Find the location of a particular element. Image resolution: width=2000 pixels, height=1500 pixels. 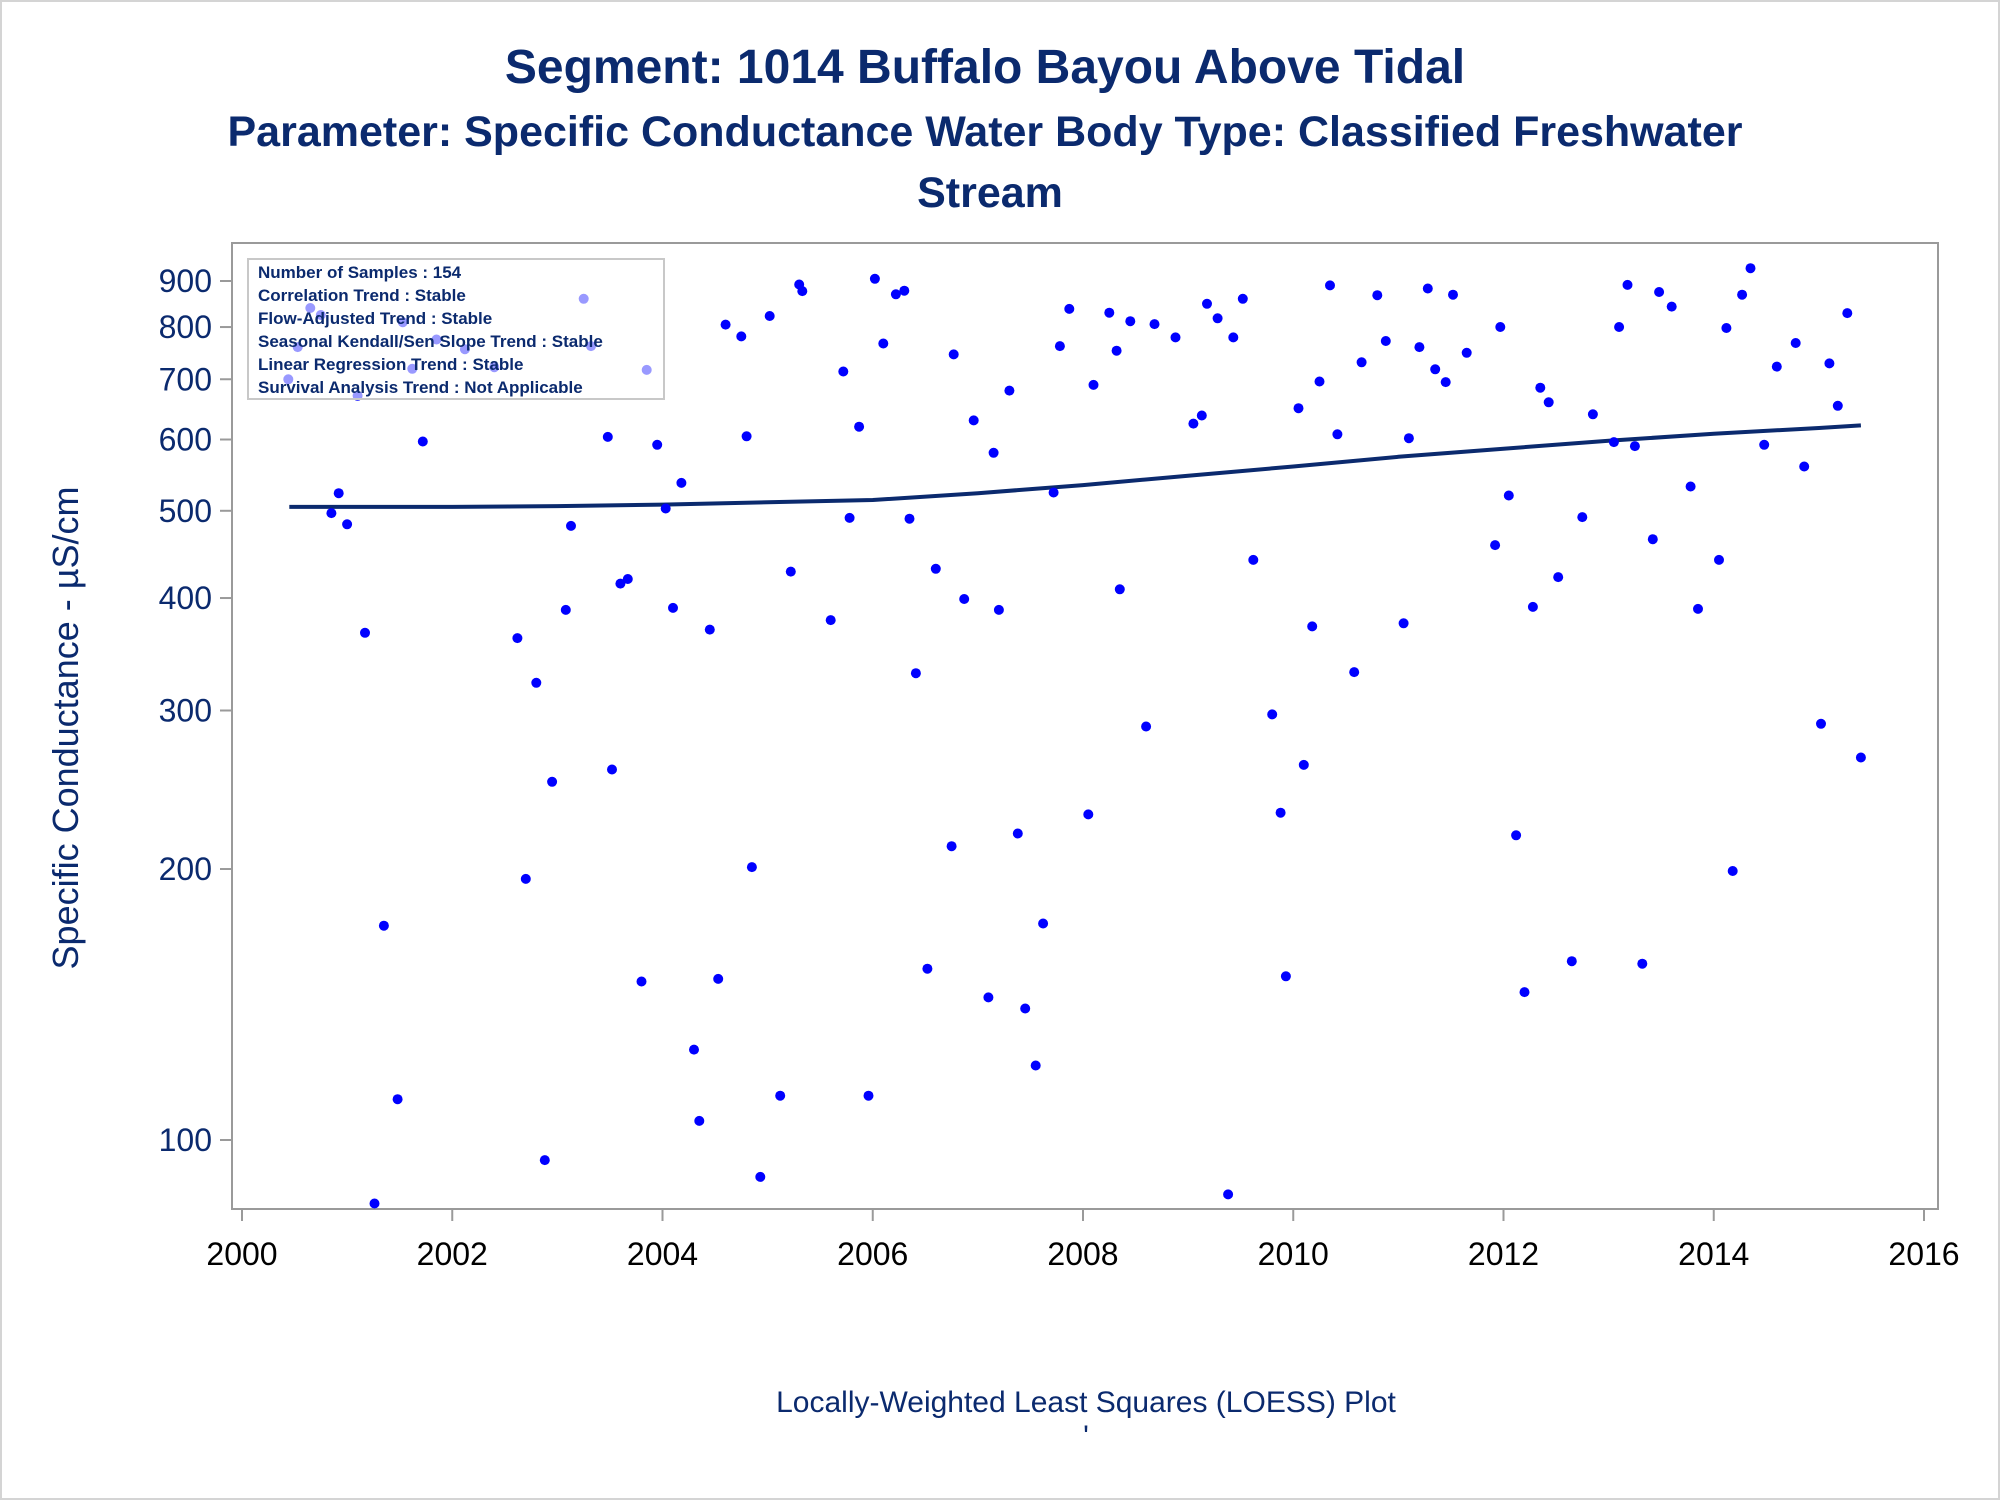

stats-line-correlation: Correlation Trend : Stable is located at coordinates (362, 295).